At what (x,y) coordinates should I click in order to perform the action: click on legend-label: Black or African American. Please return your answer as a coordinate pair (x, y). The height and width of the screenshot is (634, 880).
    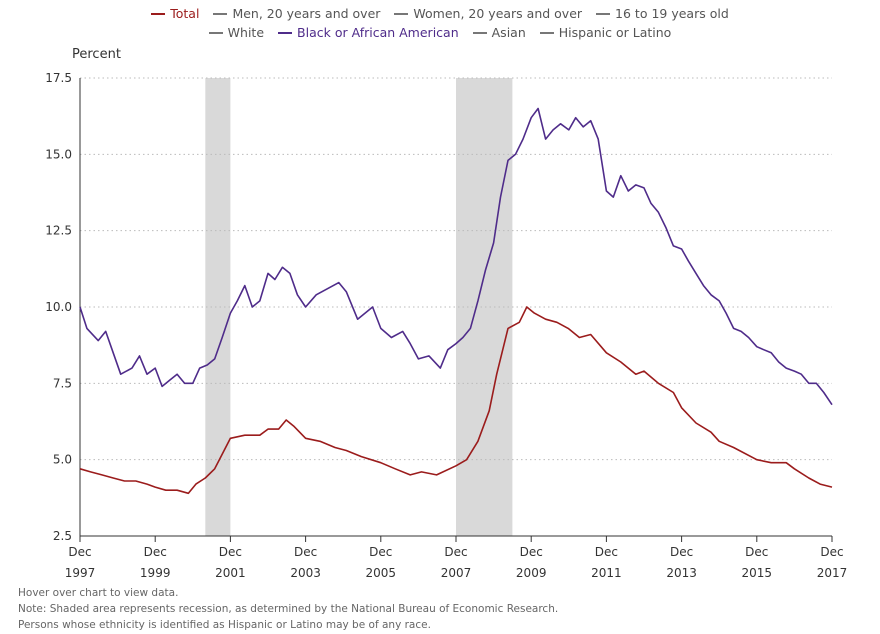
    Looking at the image, I should click on (378, 32).